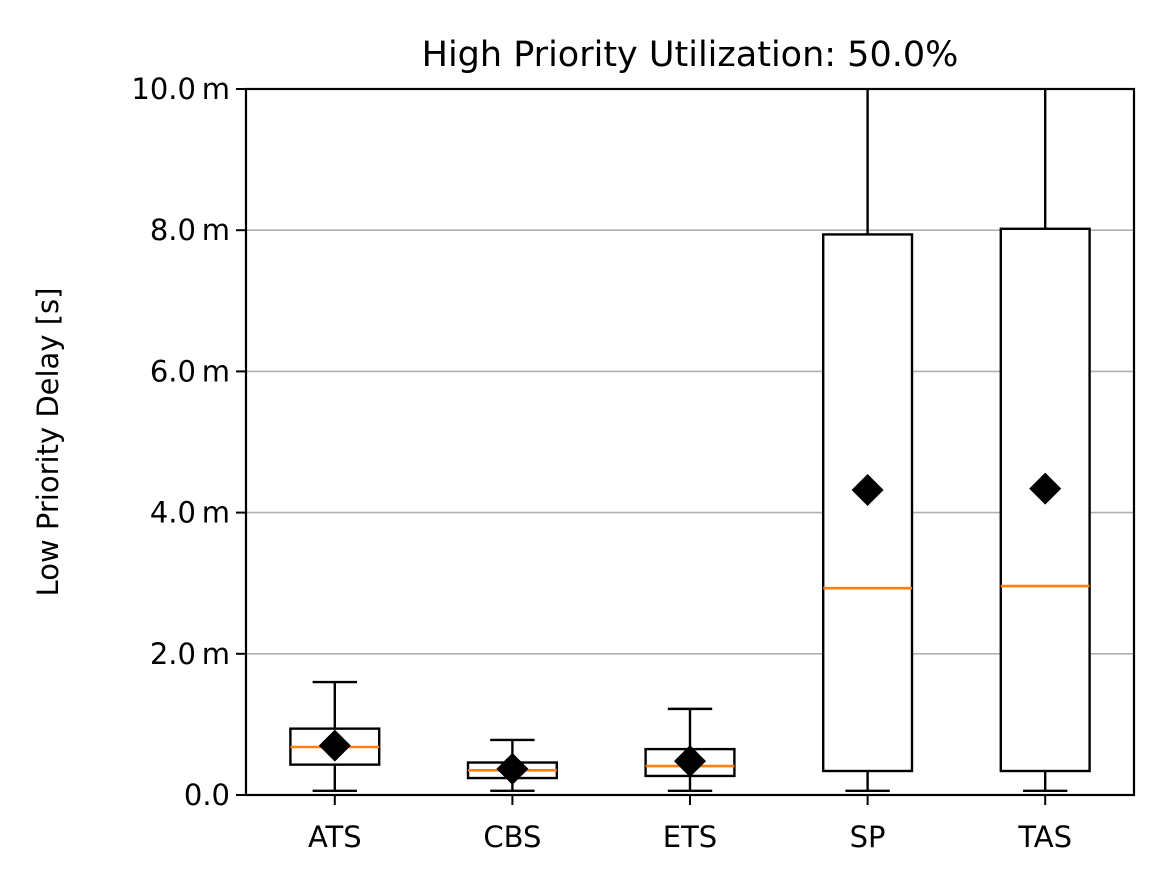 The width and height of the screenshot is (1164, 890). Describe the element at coordinates (868, 837) in the screenshot. I see `x-tick-label: SP` at that location.